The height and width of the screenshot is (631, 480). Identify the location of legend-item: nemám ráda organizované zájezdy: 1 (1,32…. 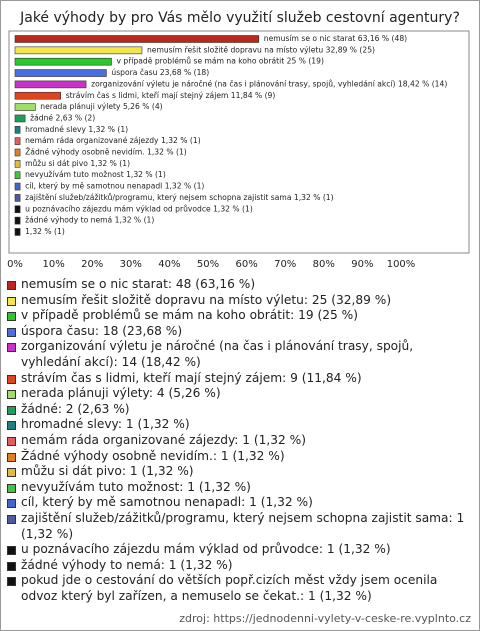
(238, 441).